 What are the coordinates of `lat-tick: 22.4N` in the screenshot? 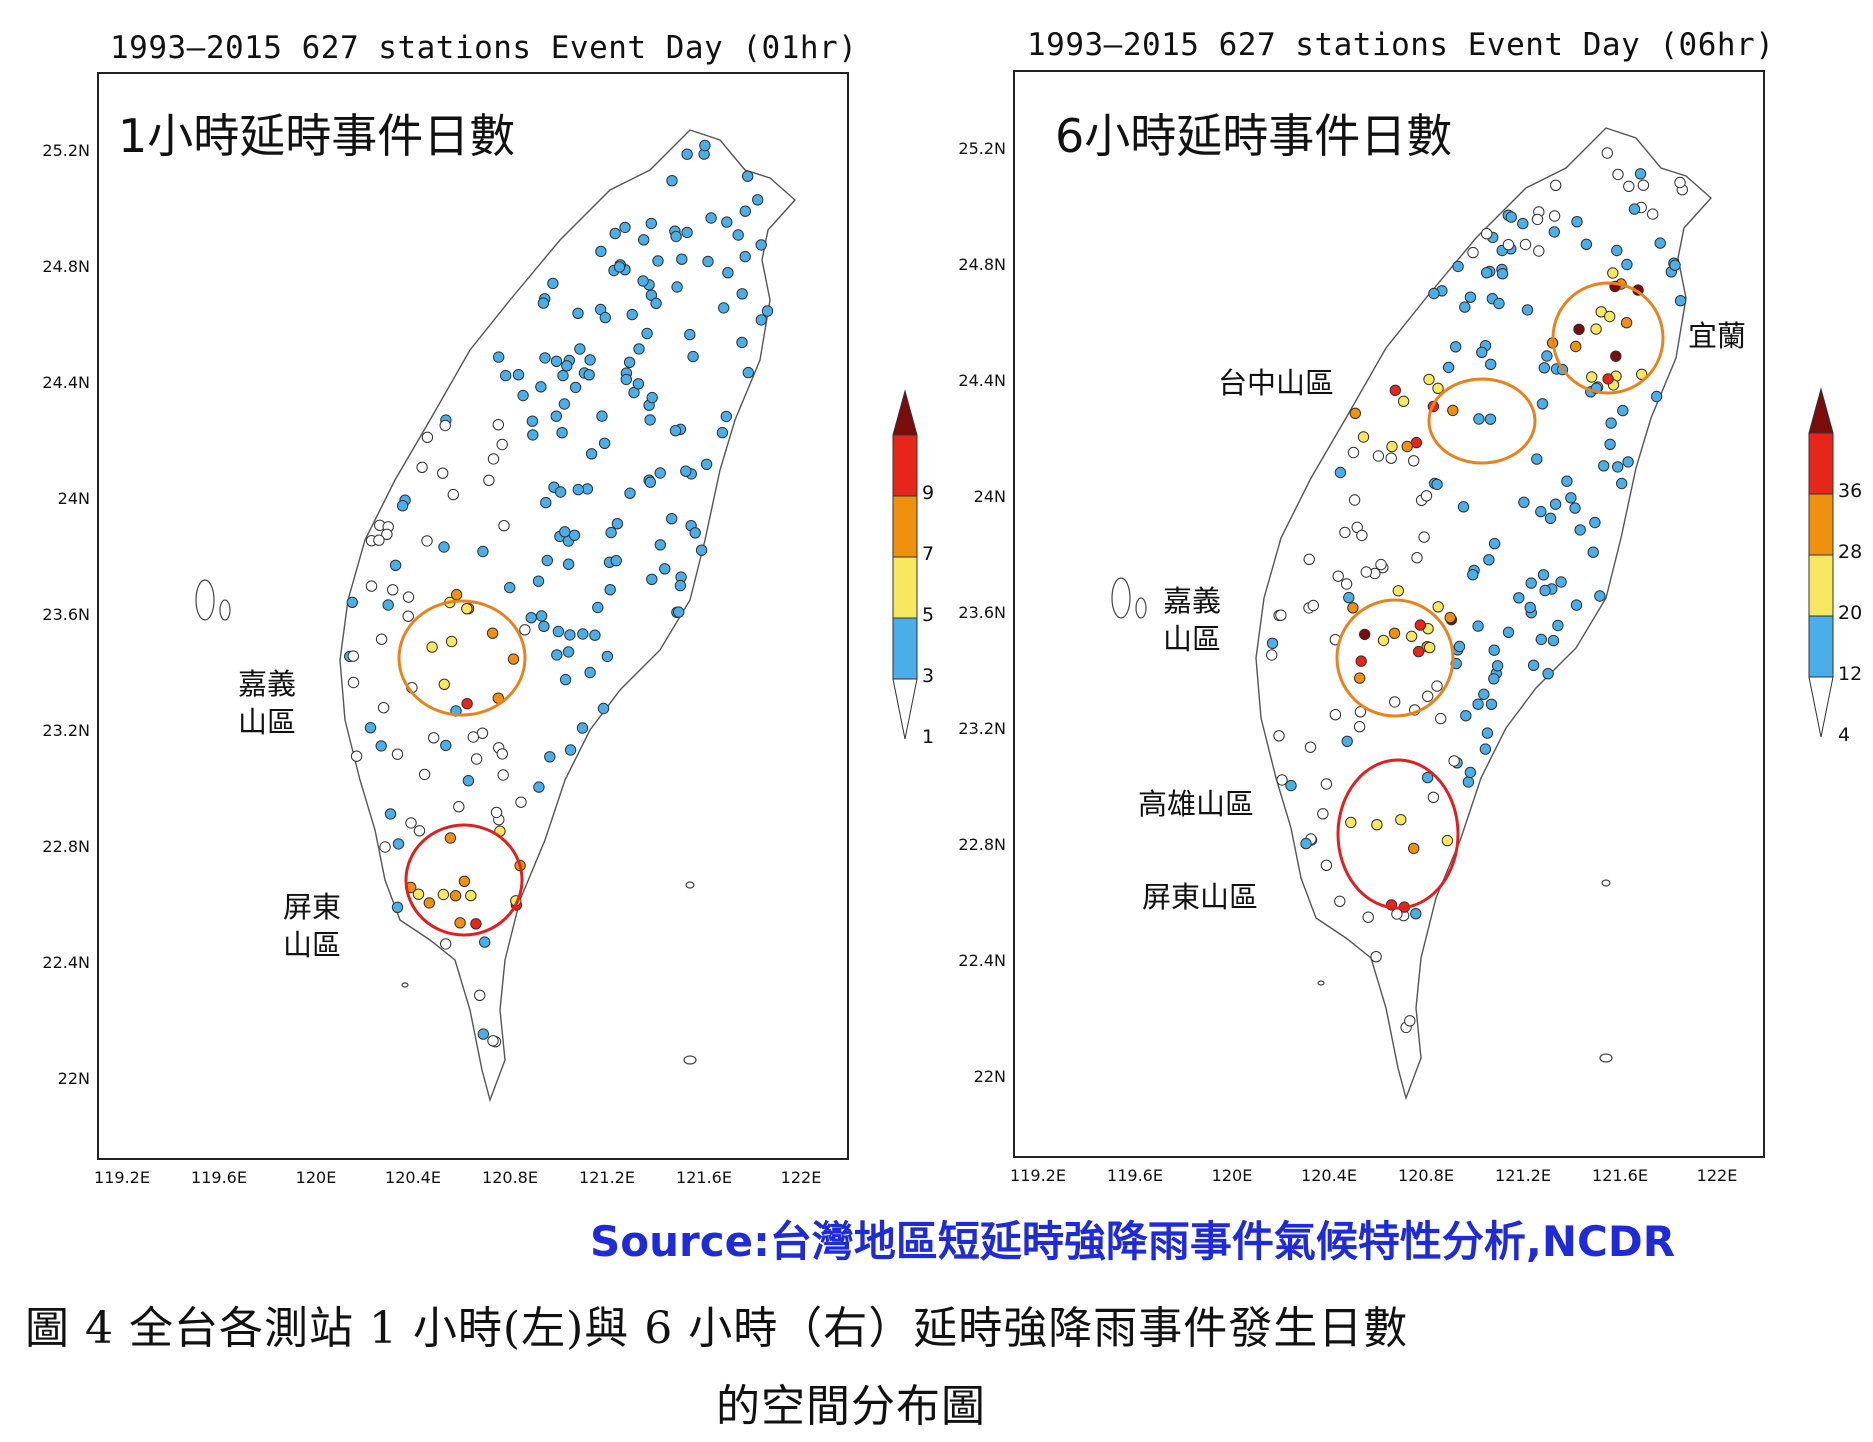 It's located at (982, 960).